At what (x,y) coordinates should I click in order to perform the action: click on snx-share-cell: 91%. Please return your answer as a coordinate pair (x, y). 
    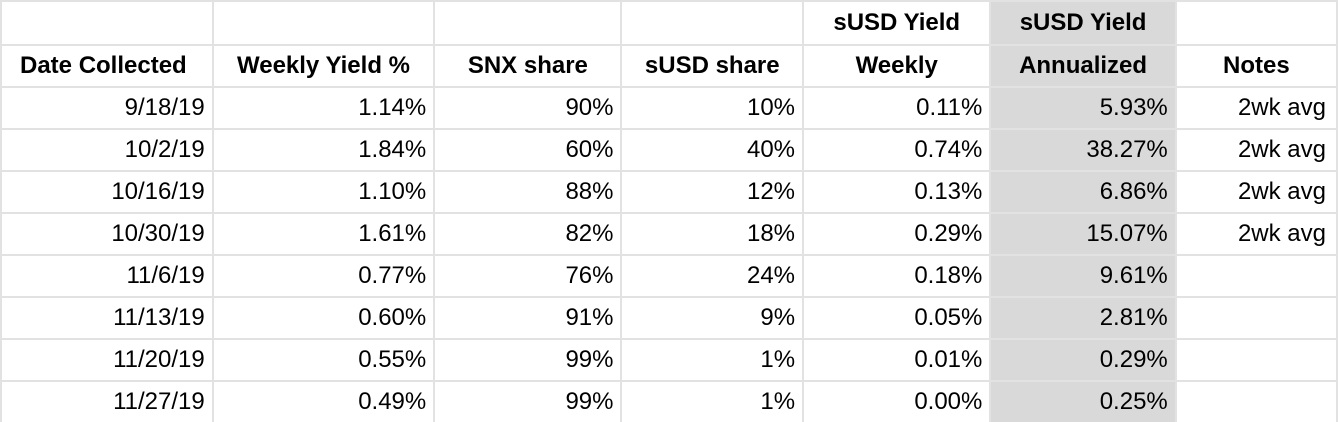
    Looking at the image, I should click on (528, 318).